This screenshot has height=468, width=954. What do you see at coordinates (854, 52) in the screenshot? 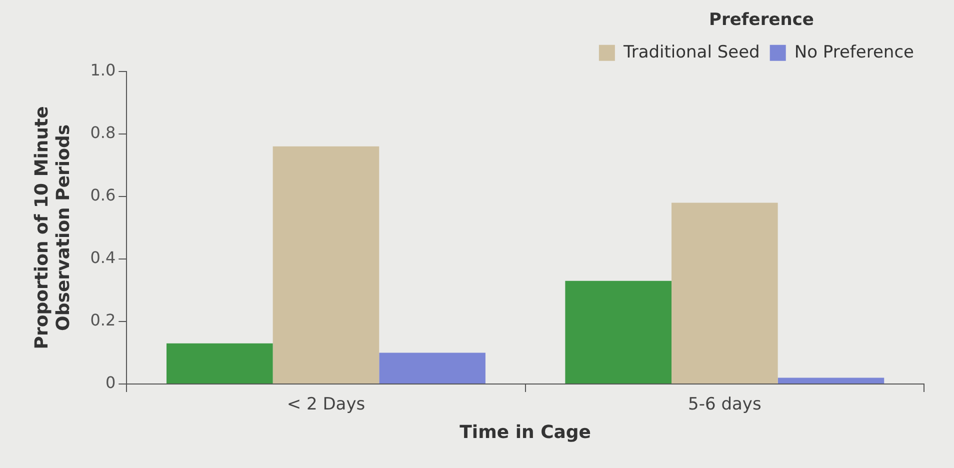
I see `legend-label: No Preference` at bounding box center [854, 52].